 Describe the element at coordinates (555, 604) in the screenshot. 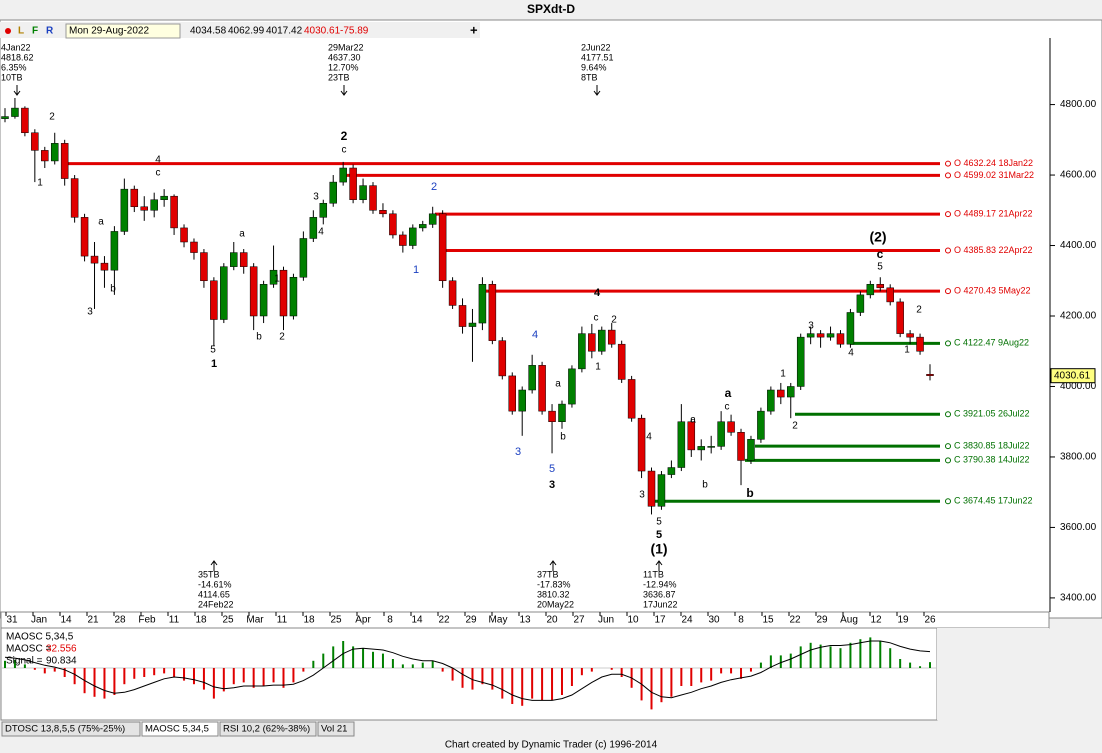

I see `annotation-line: 20May22` at that location.